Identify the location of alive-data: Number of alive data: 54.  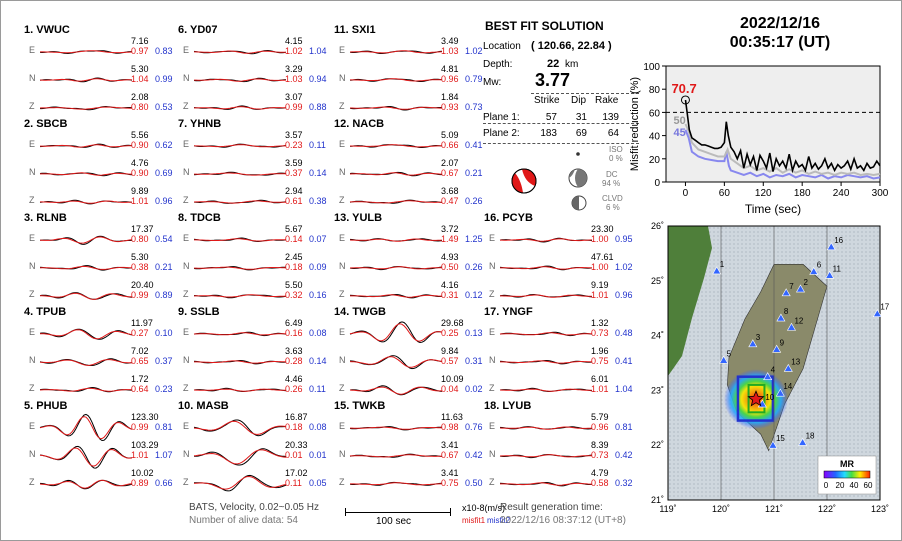
(243, 520).